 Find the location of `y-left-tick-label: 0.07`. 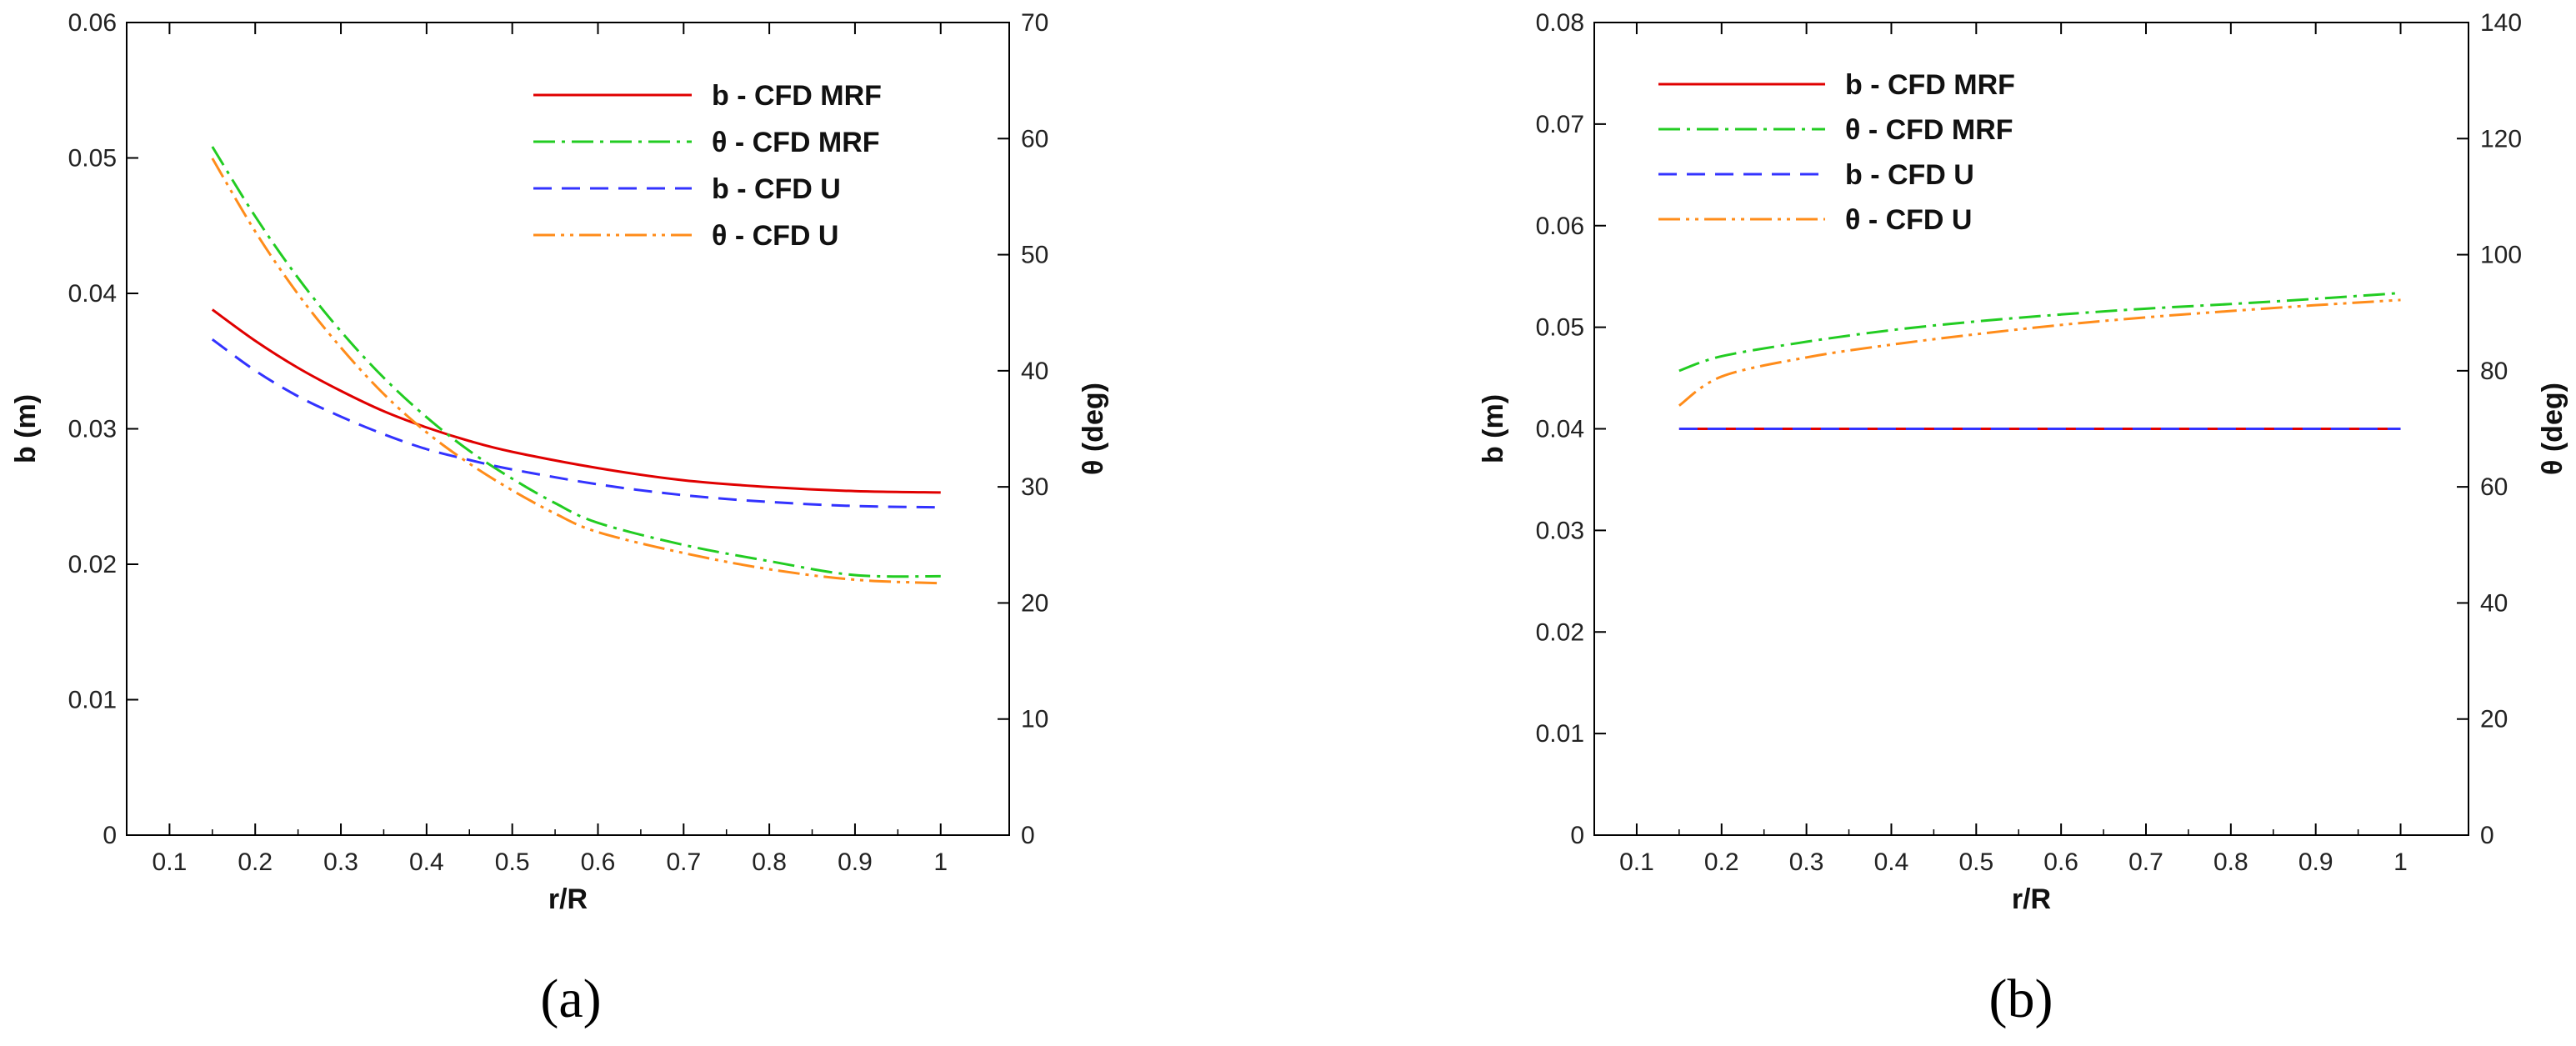

y-left-tick-label: 0.07 is located at coordinates (1560, 124).